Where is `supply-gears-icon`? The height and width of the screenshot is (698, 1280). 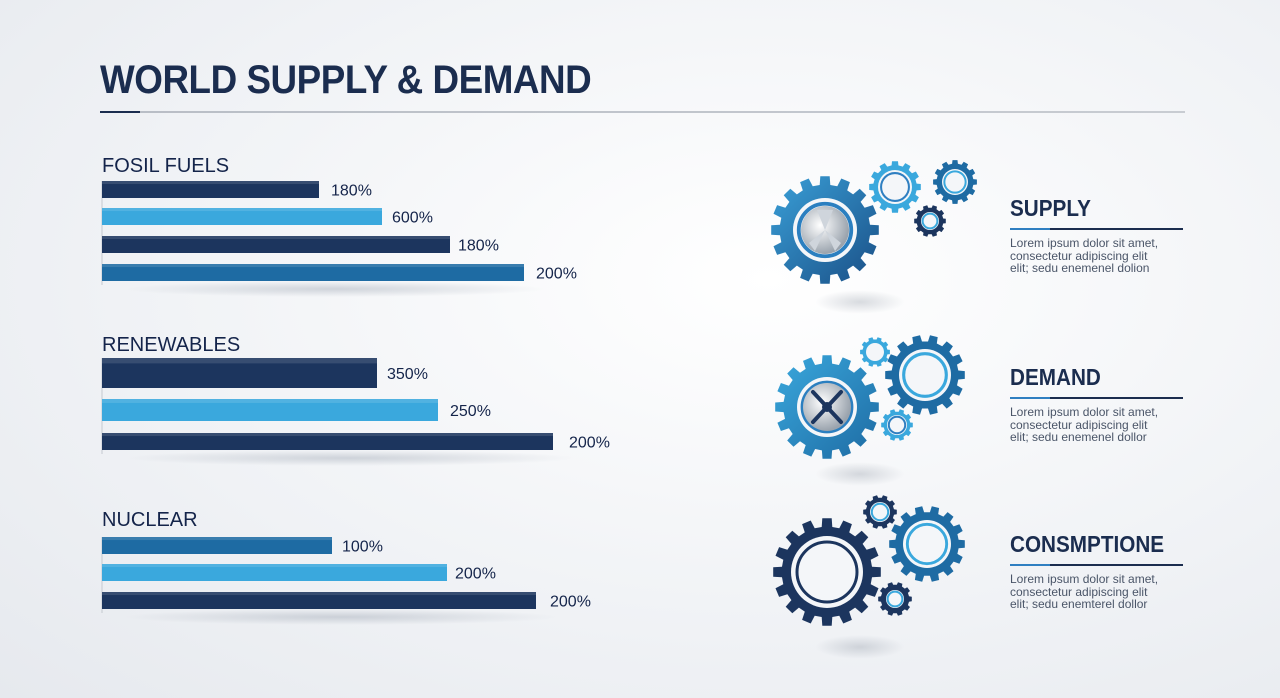
supply-gears-icon is located at coordinates (874, 222).